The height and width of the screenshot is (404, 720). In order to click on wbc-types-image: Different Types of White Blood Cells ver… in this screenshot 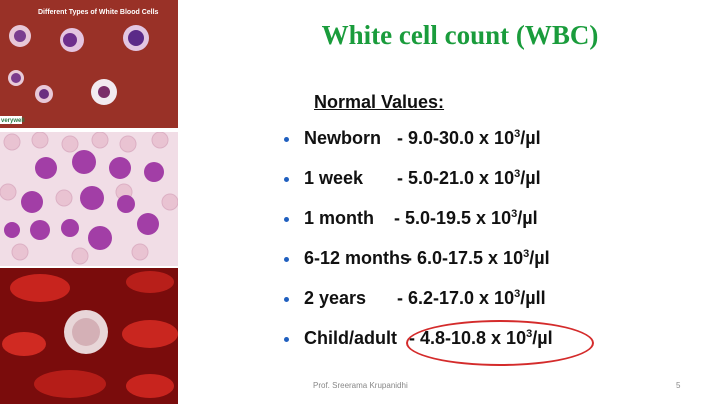, I will do `click(89, 64)`.